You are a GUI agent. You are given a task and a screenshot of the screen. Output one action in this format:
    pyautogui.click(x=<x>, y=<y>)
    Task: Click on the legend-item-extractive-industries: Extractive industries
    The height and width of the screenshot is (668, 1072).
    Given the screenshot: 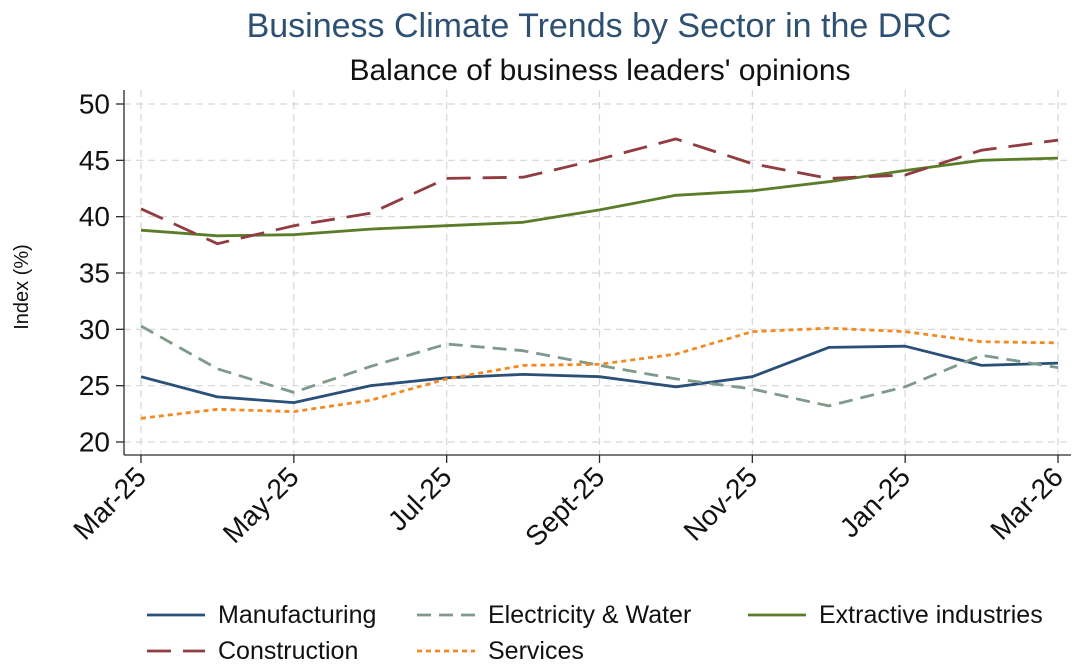 What is the action you would take?
    pyautogui.click(x=895, y=615)
    